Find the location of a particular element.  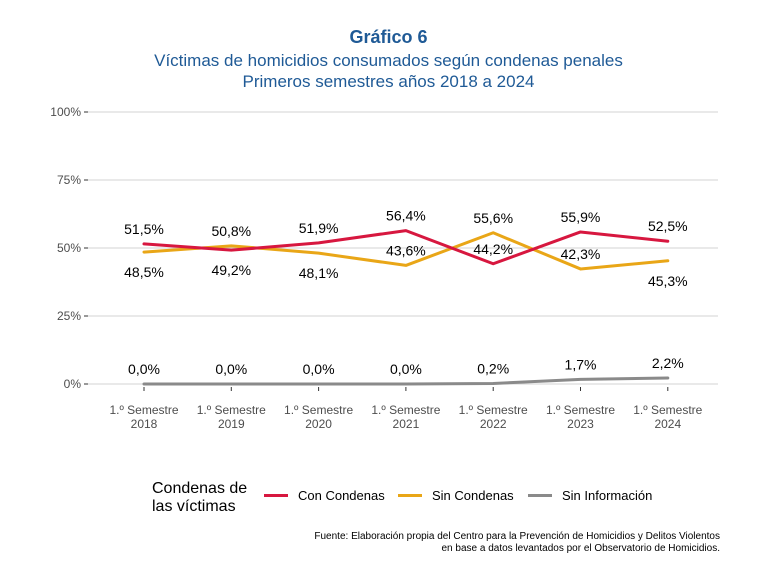

data-label: 45,3% is located at coordinates (668, 281).